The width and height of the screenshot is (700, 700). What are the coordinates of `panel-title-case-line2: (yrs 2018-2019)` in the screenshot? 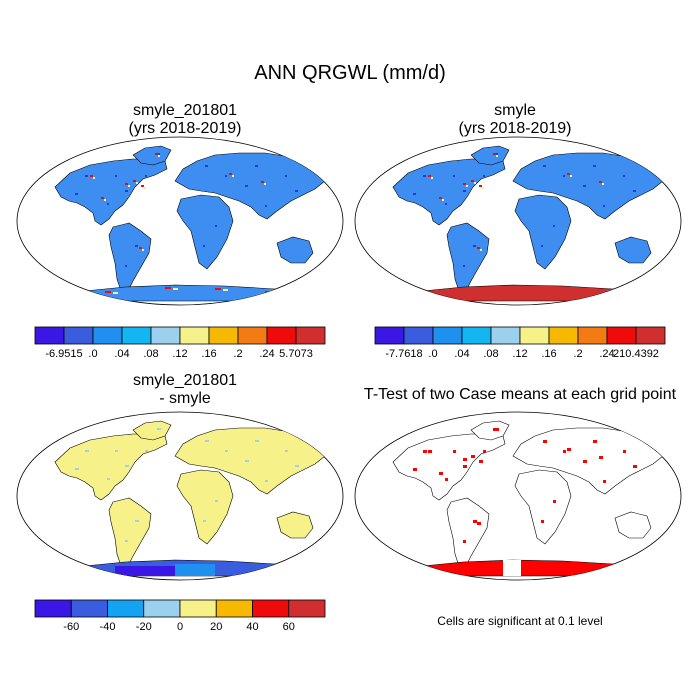 It's located at (185, 128).